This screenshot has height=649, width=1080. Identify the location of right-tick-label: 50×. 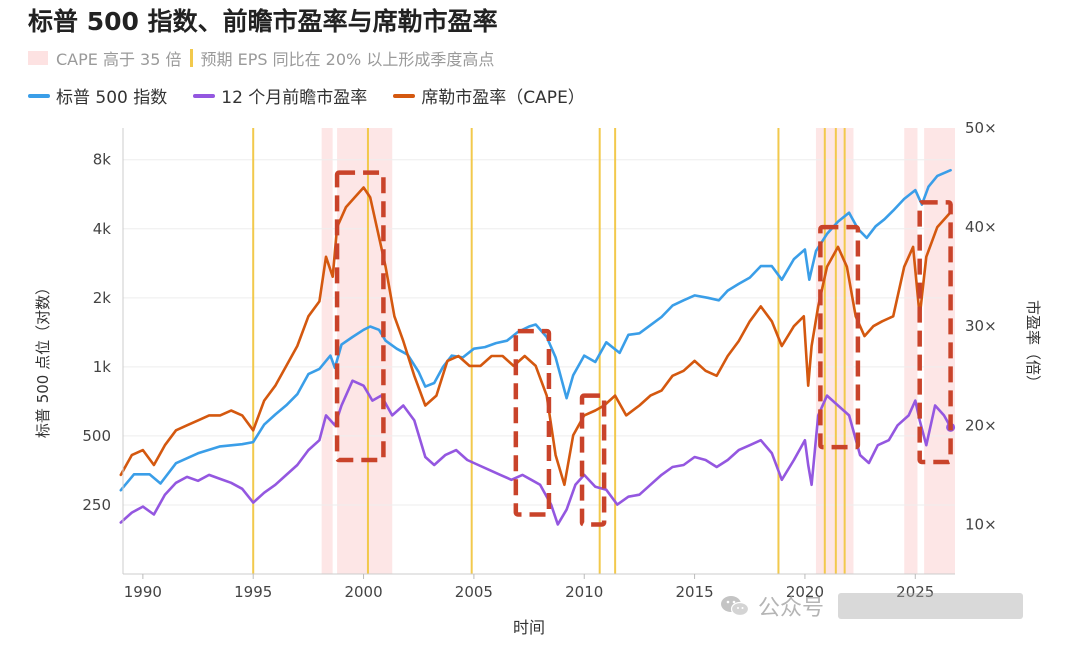
(981, 128).